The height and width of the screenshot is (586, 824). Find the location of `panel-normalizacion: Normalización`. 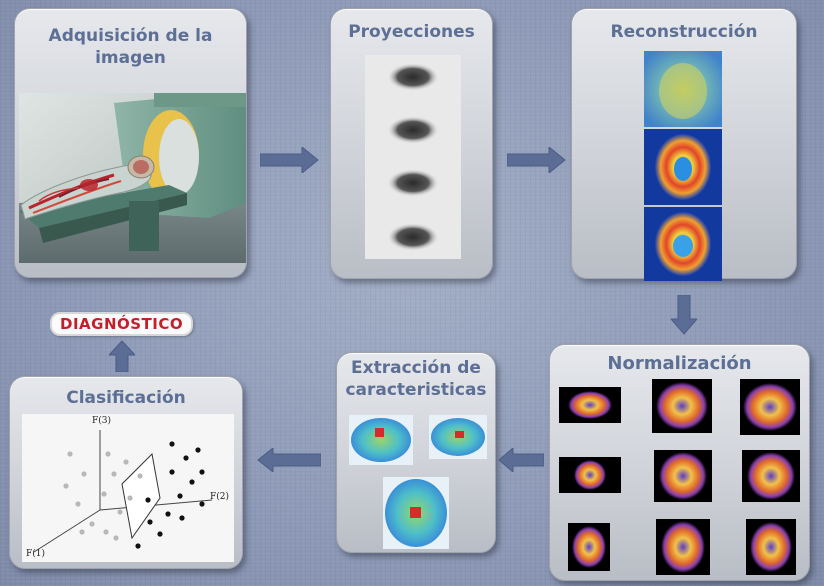

panel-normalizacion: Normalización is located at coordinates (679, 462).